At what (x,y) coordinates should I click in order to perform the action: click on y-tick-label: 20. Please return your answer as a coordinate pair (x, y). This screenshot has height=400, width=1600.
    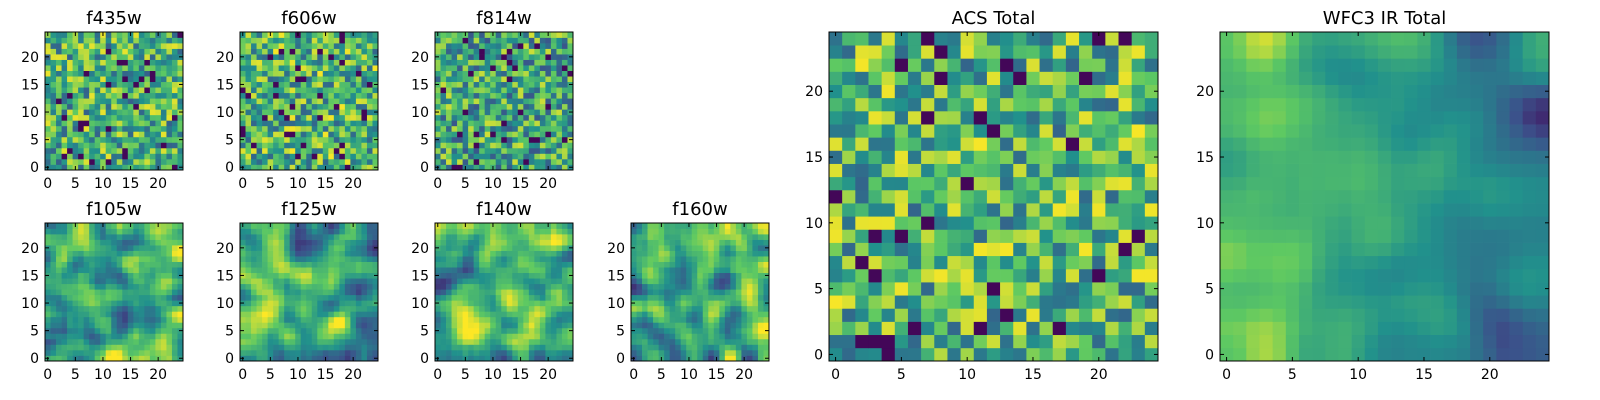
    Looking at the image, I should click on (225, 58).